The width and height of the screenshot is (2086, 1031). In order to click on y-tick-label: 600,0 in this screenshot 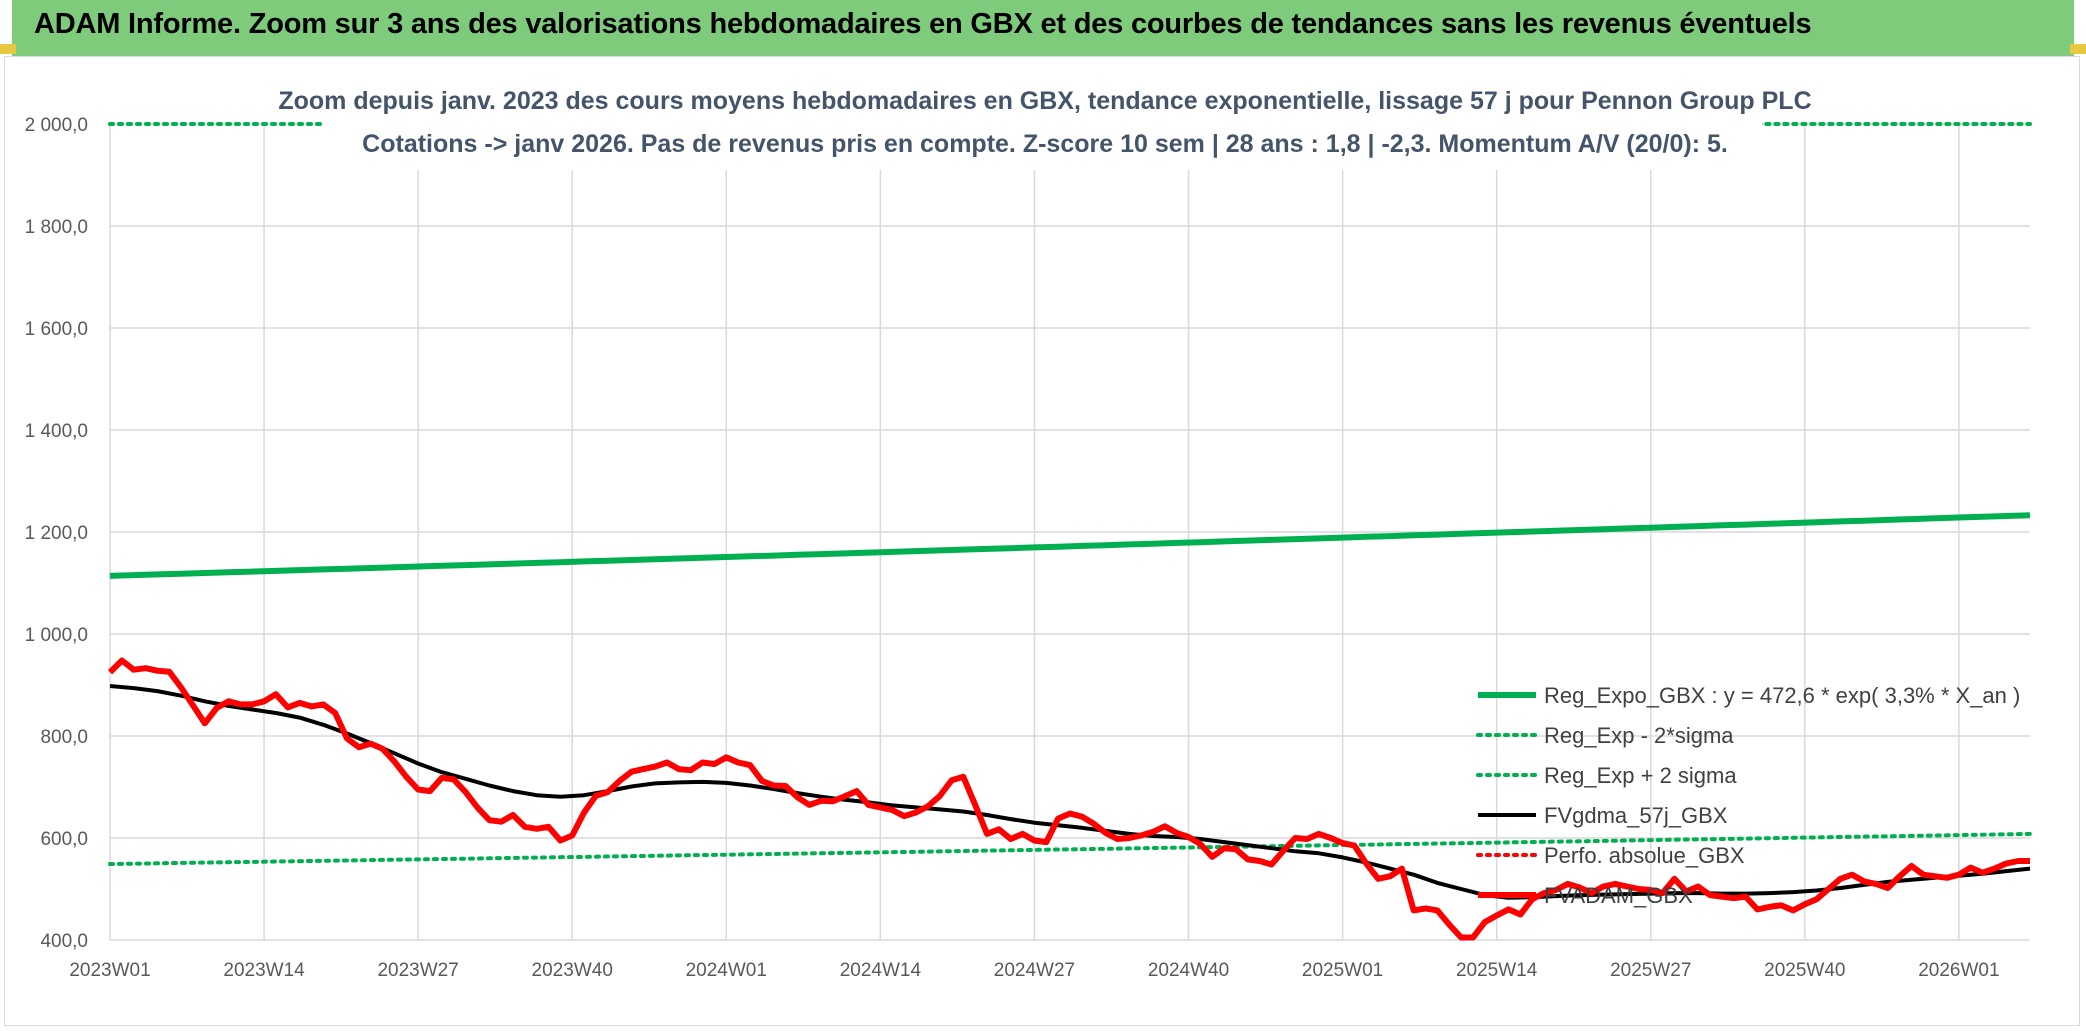, I will do `click(64, 839)`.